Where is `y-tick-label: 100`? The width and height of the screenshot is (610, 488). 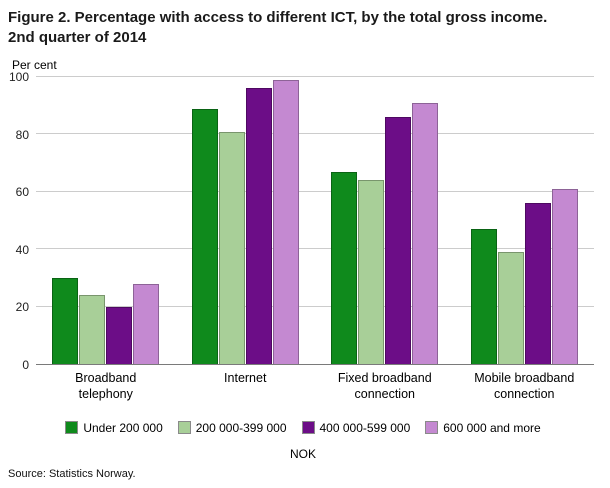 y-tick-label: 100 is located at coordinates (18, 77).